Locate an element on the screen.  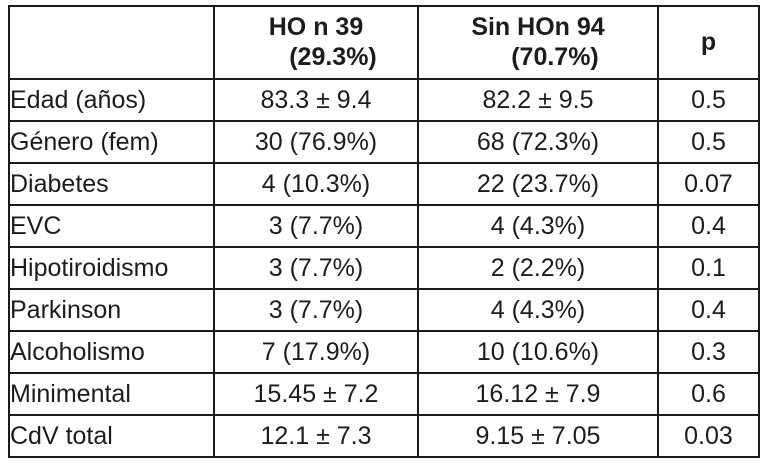
ho-value-cell: 15.45 ± 7.2 is located at coordinates (316, 394).